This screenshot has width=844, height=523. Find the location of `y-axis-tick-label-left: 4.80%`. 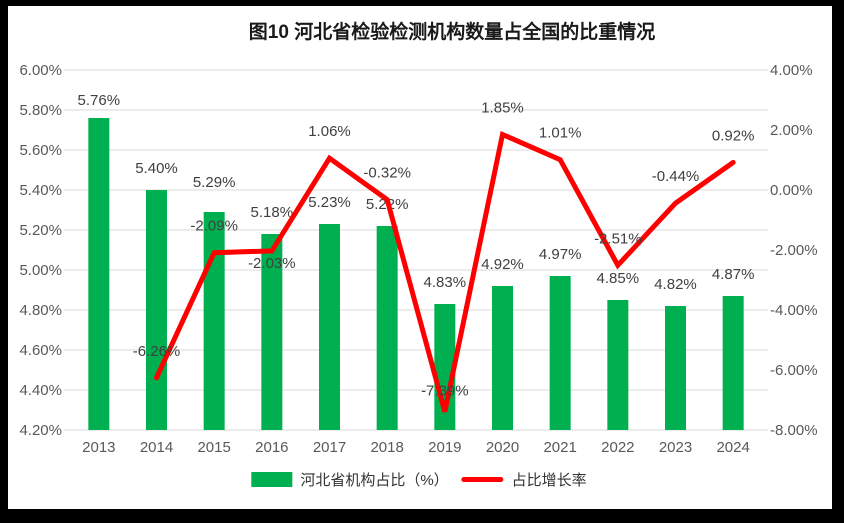

y-axis-tick-label-left: 4.80% is located at coordinates (40, 310).